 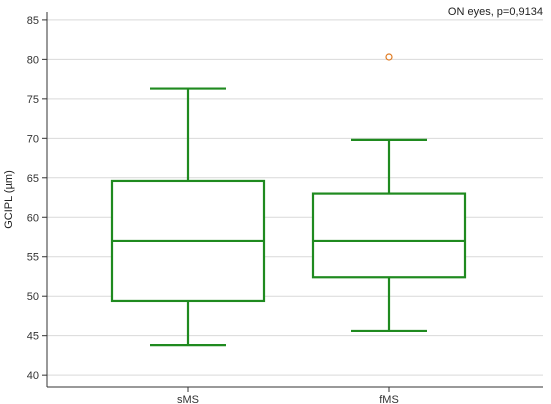 What do you see at coordinates (389, 57) in the screenshot?
I see `outlier-point` at bounding box center [389, 57].